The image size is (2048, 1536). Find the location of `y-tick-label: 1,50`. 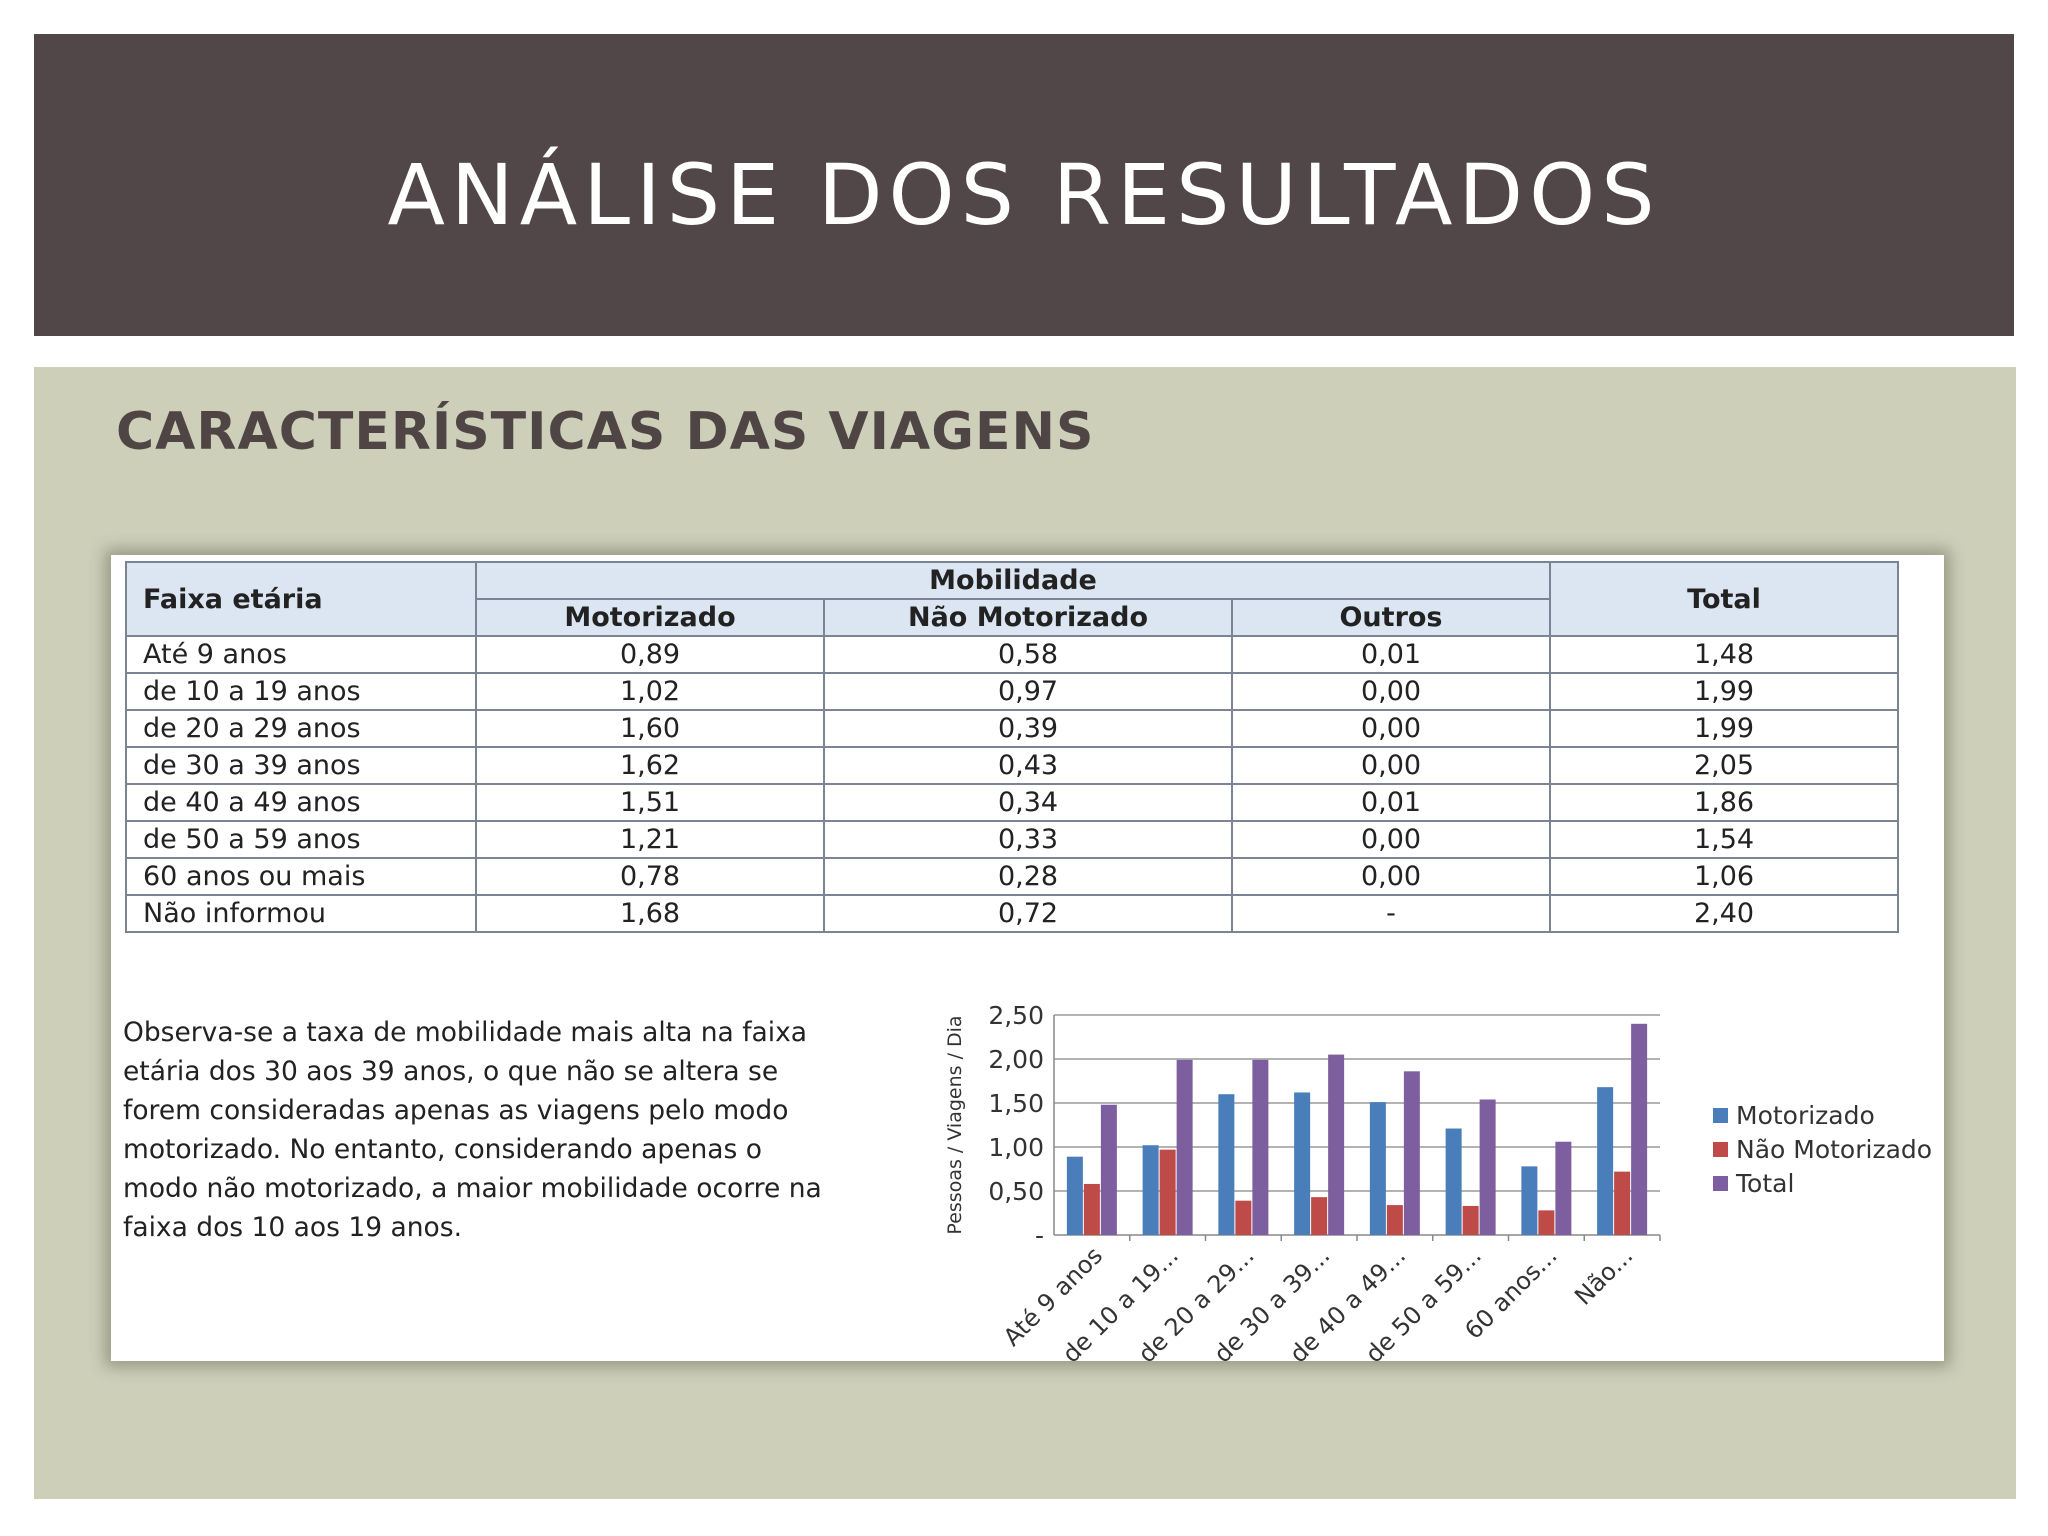

y-tick-label: 1,50 is located at coordinates (1016, 1103).